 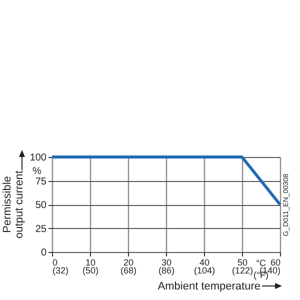 What do you see at coordinates (204, 263) in the screenshot?
I see `x-tick-label: 40` at bounding box center [204, 263].